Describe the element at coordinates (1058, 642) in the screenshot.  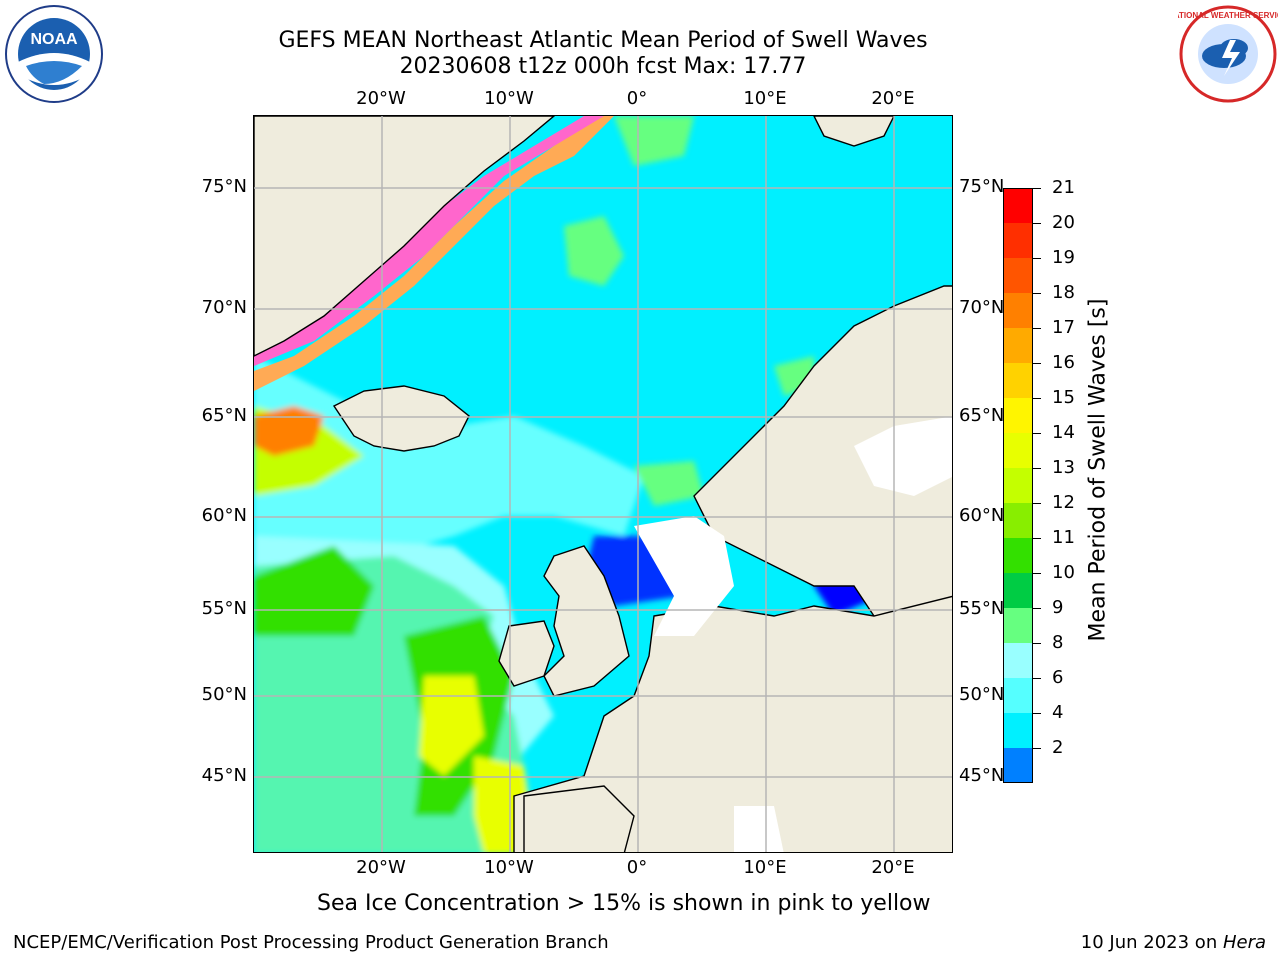
I see `colorbar-tick-13: 8` at that location.